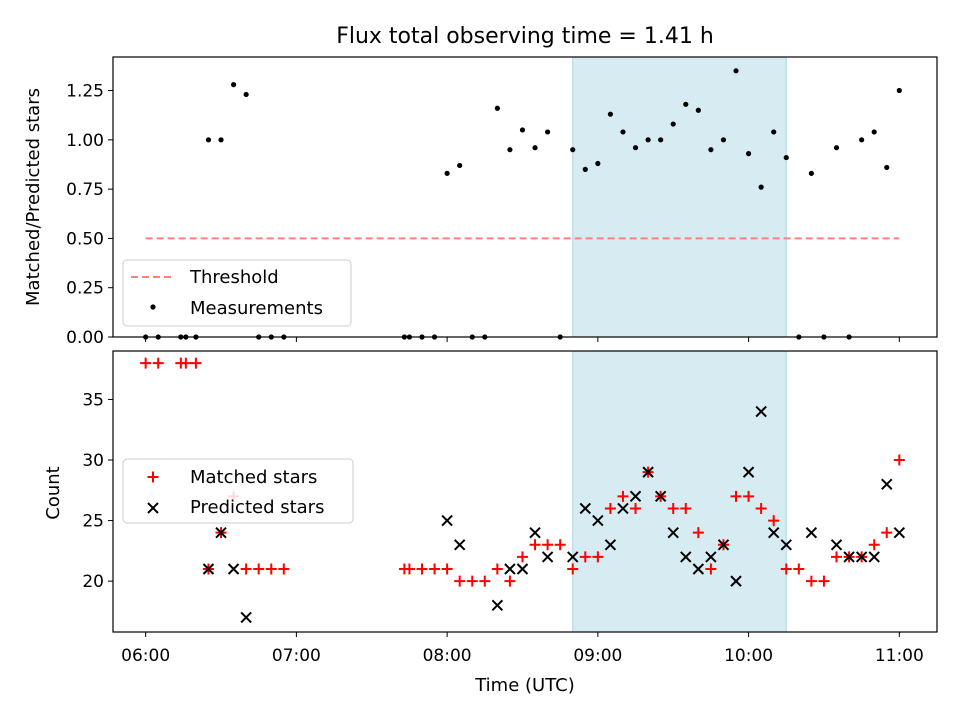  I want to click on legend-bottom: Matched stars Predicted stars, so click(238, 491).